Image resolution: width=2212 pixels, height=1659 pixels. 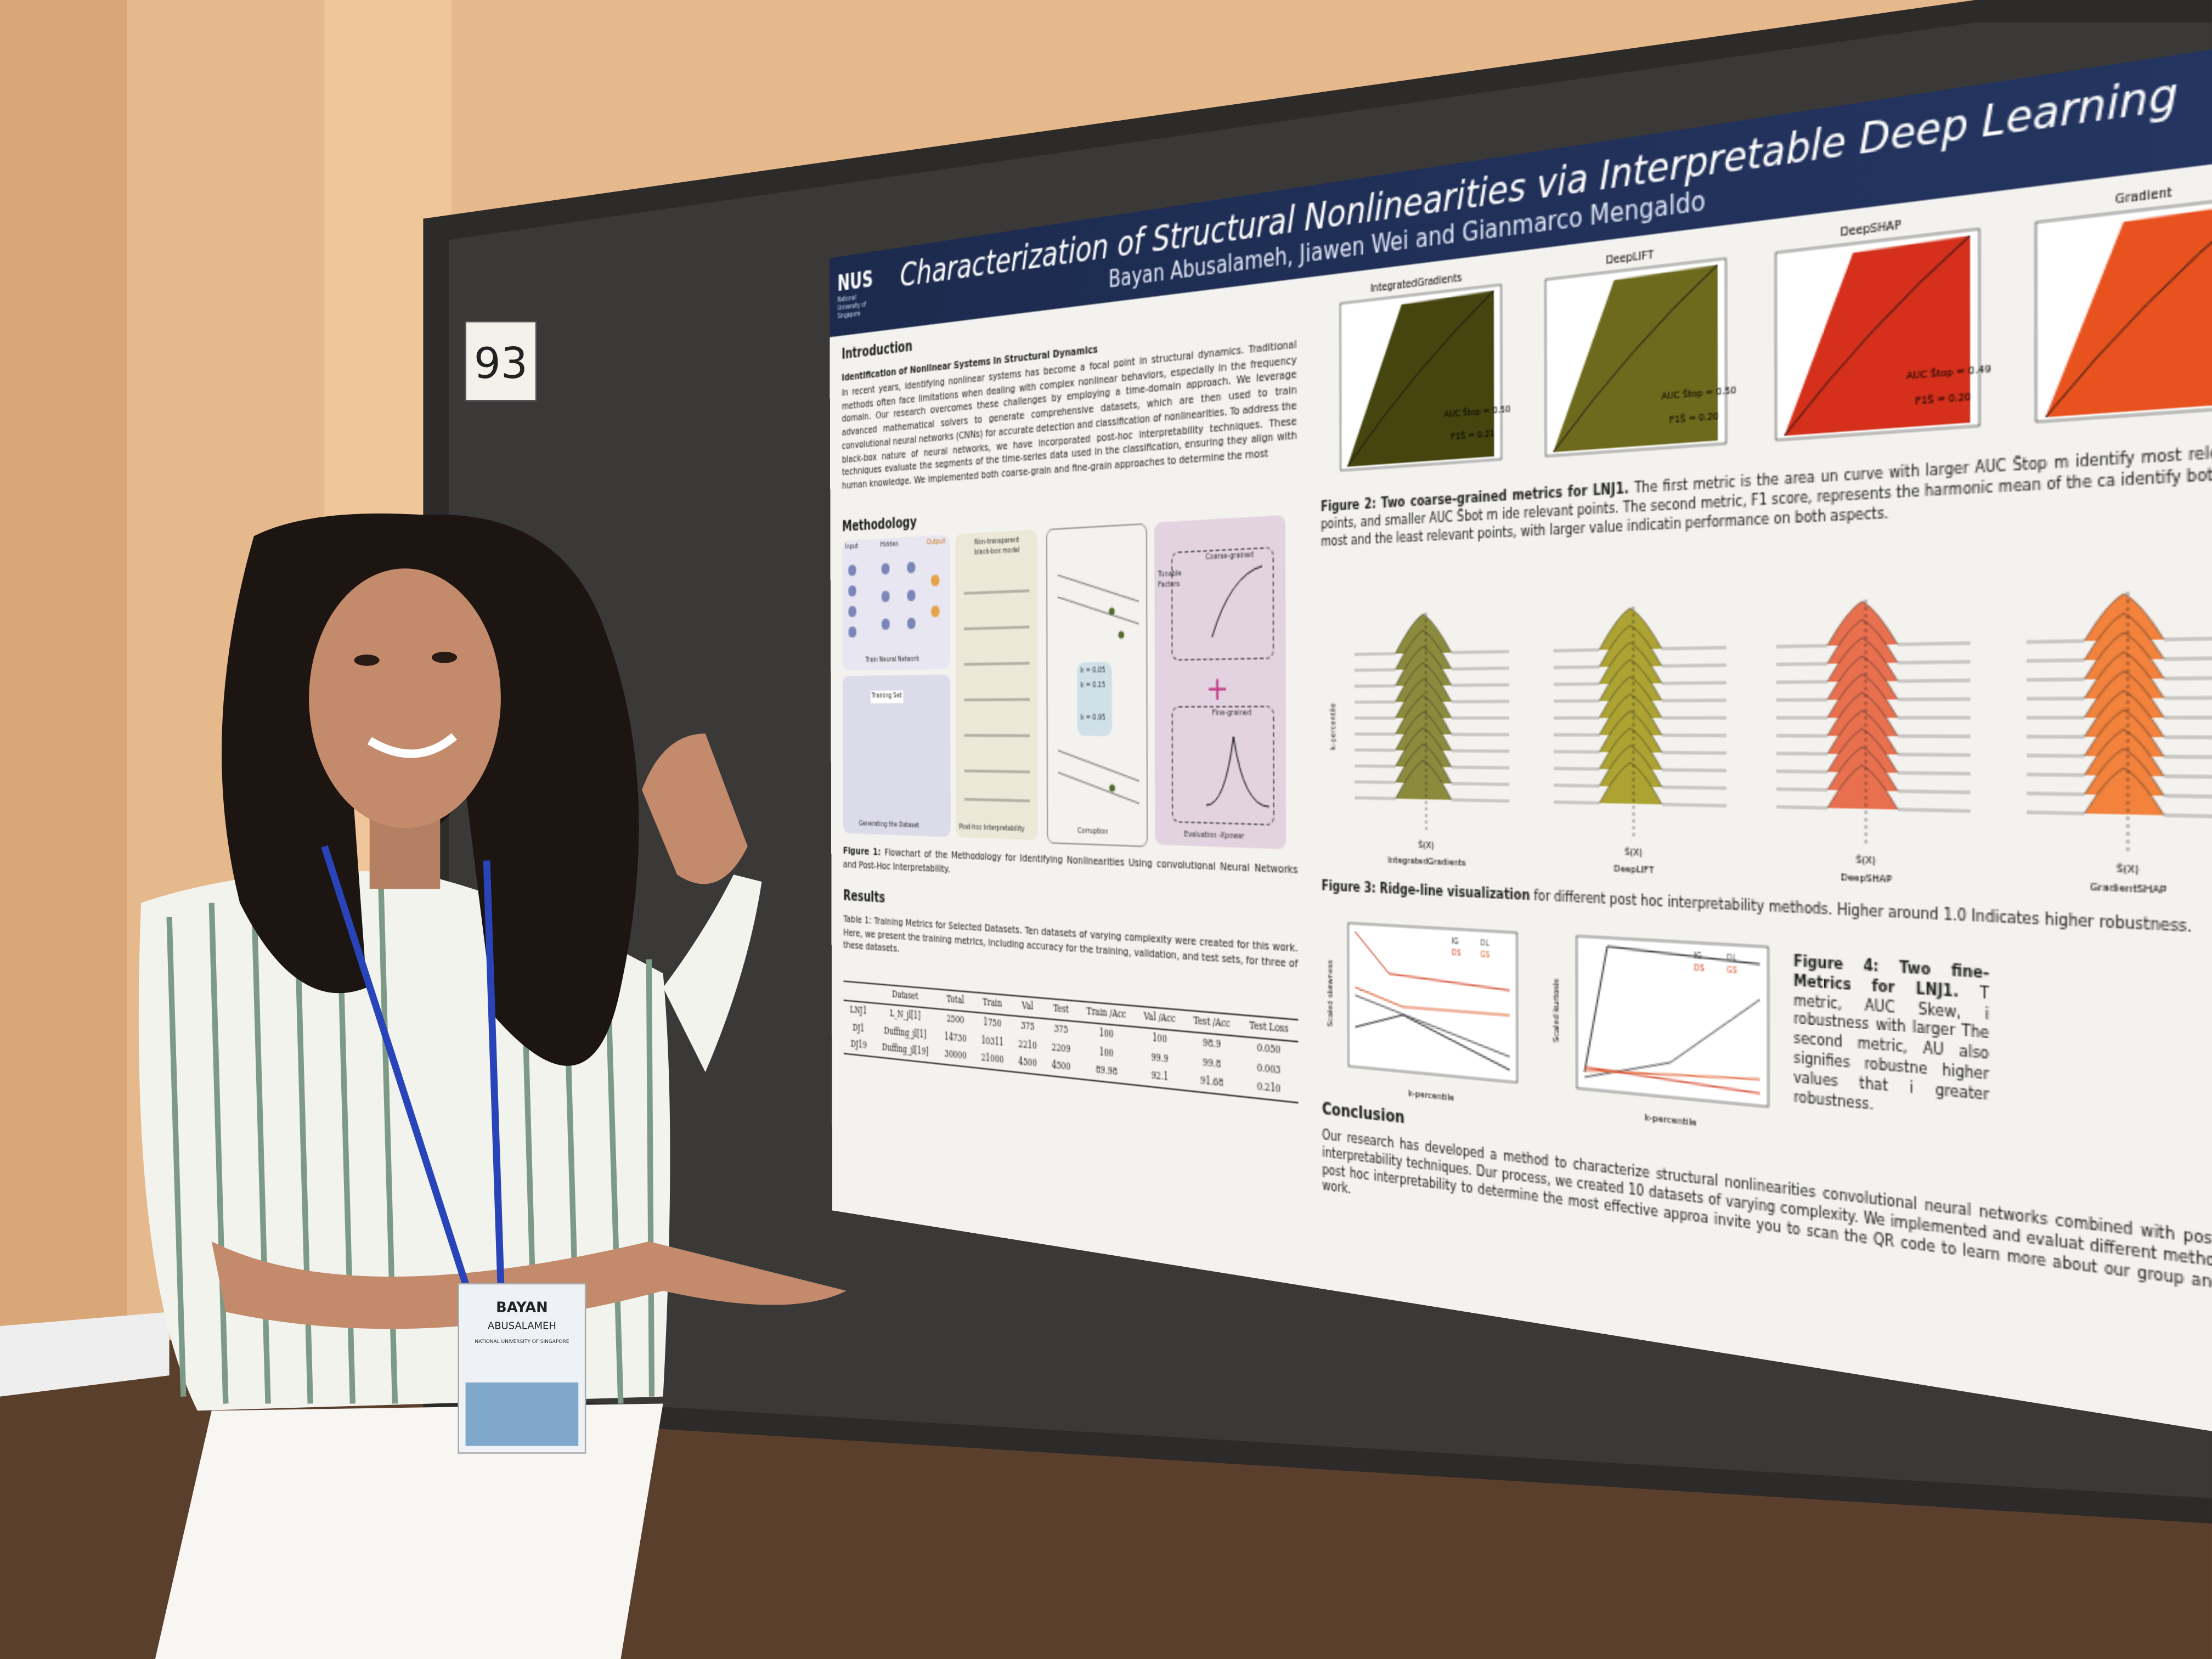 What do you see at coordinates (412, 745) in the screenshot?
I see `smile` at bounding box center [412, 745].